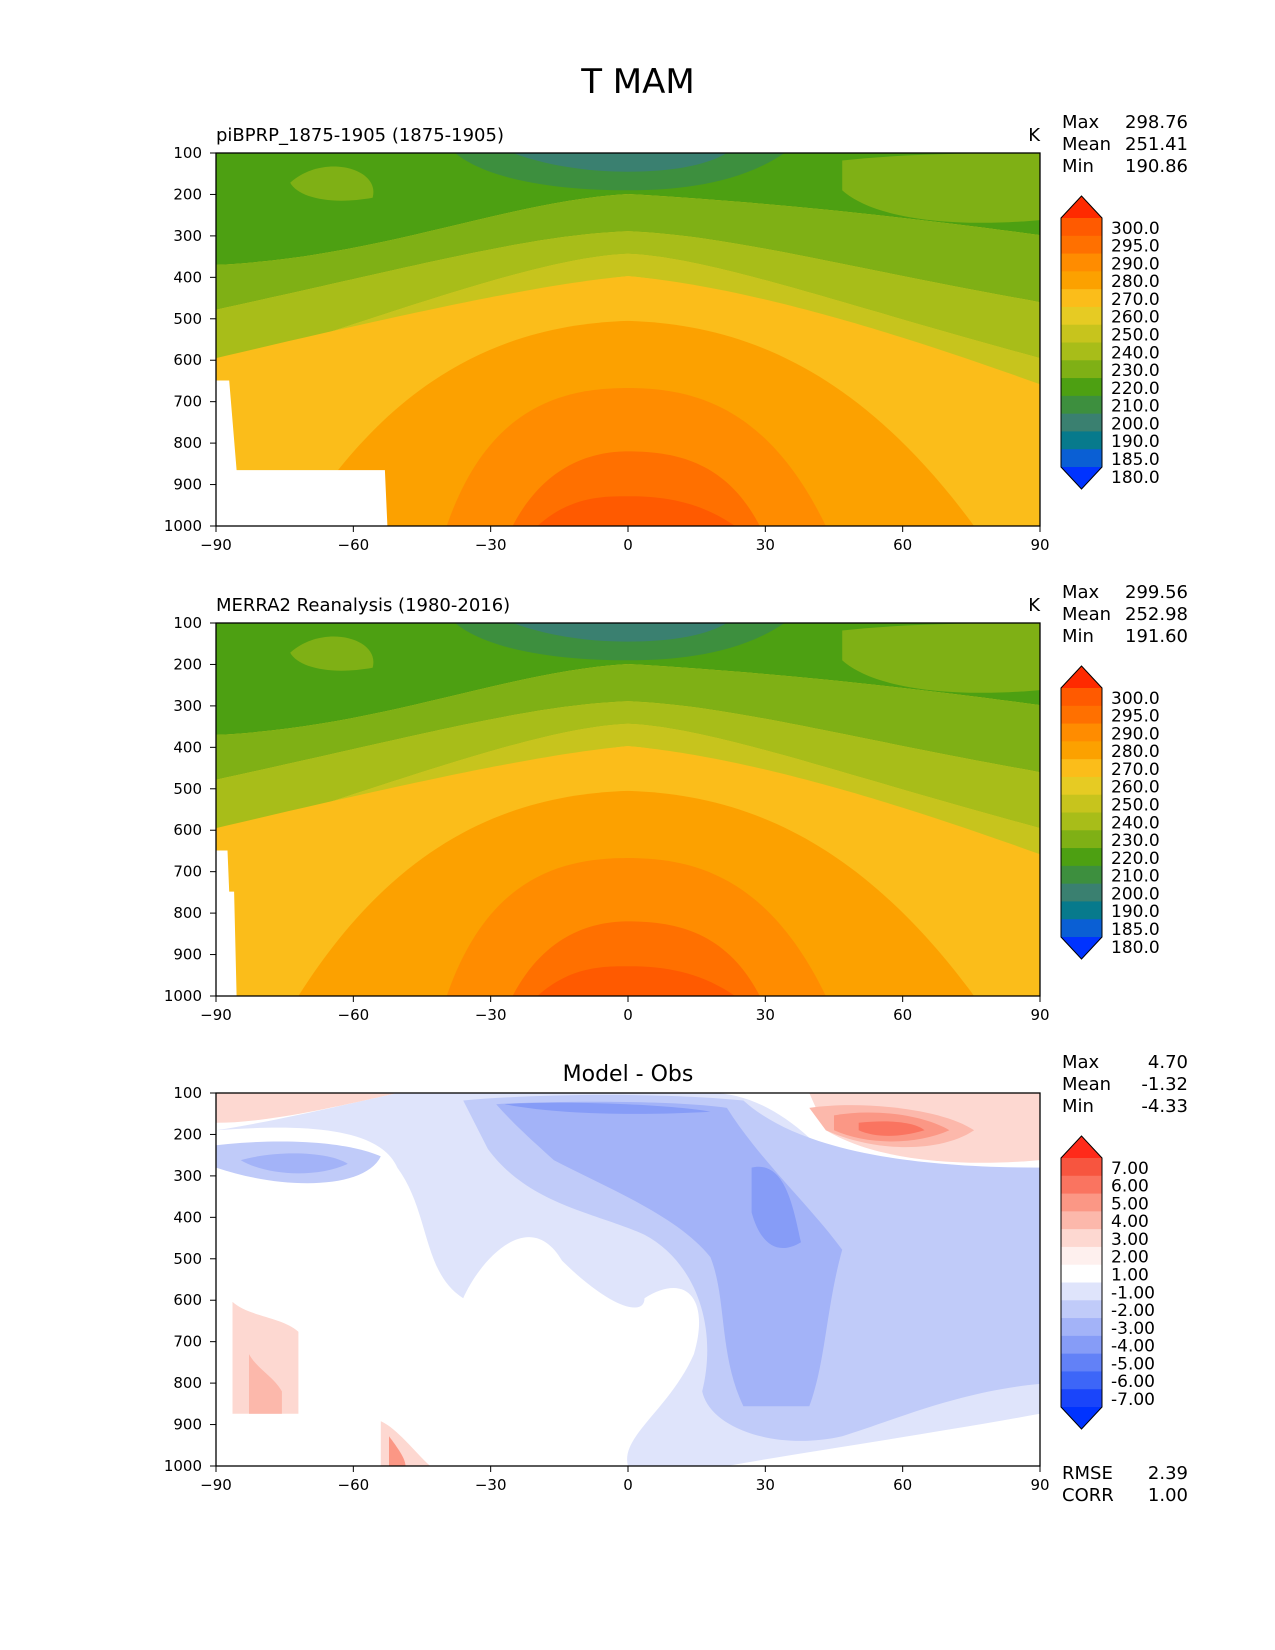  I want to click on colorbar-label: 280.0, so click(1135, 752).